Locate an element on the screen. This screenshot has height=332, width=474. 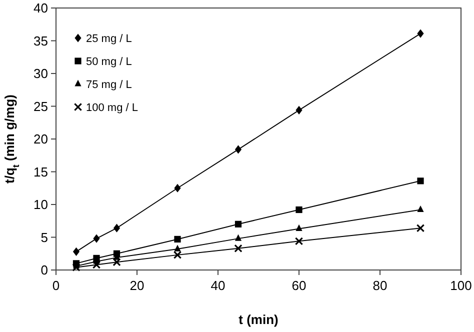
x-tick-label: 20 is located at coordinates (137, 285).